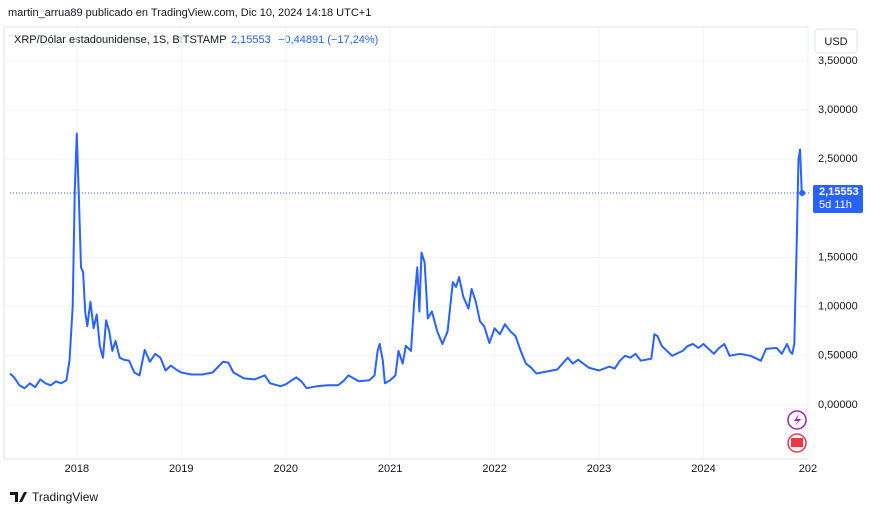 The image size is (886, 520). I want to click on price-tag, so click(838, 199).